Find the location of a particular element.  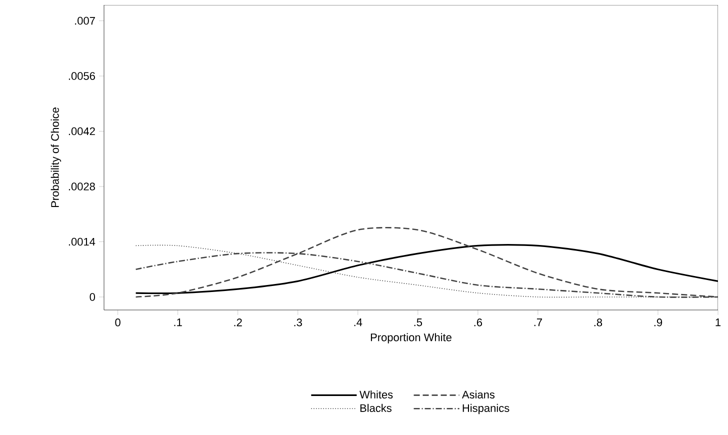

x-tick-label: .3 is located at coordinates (298, 322).